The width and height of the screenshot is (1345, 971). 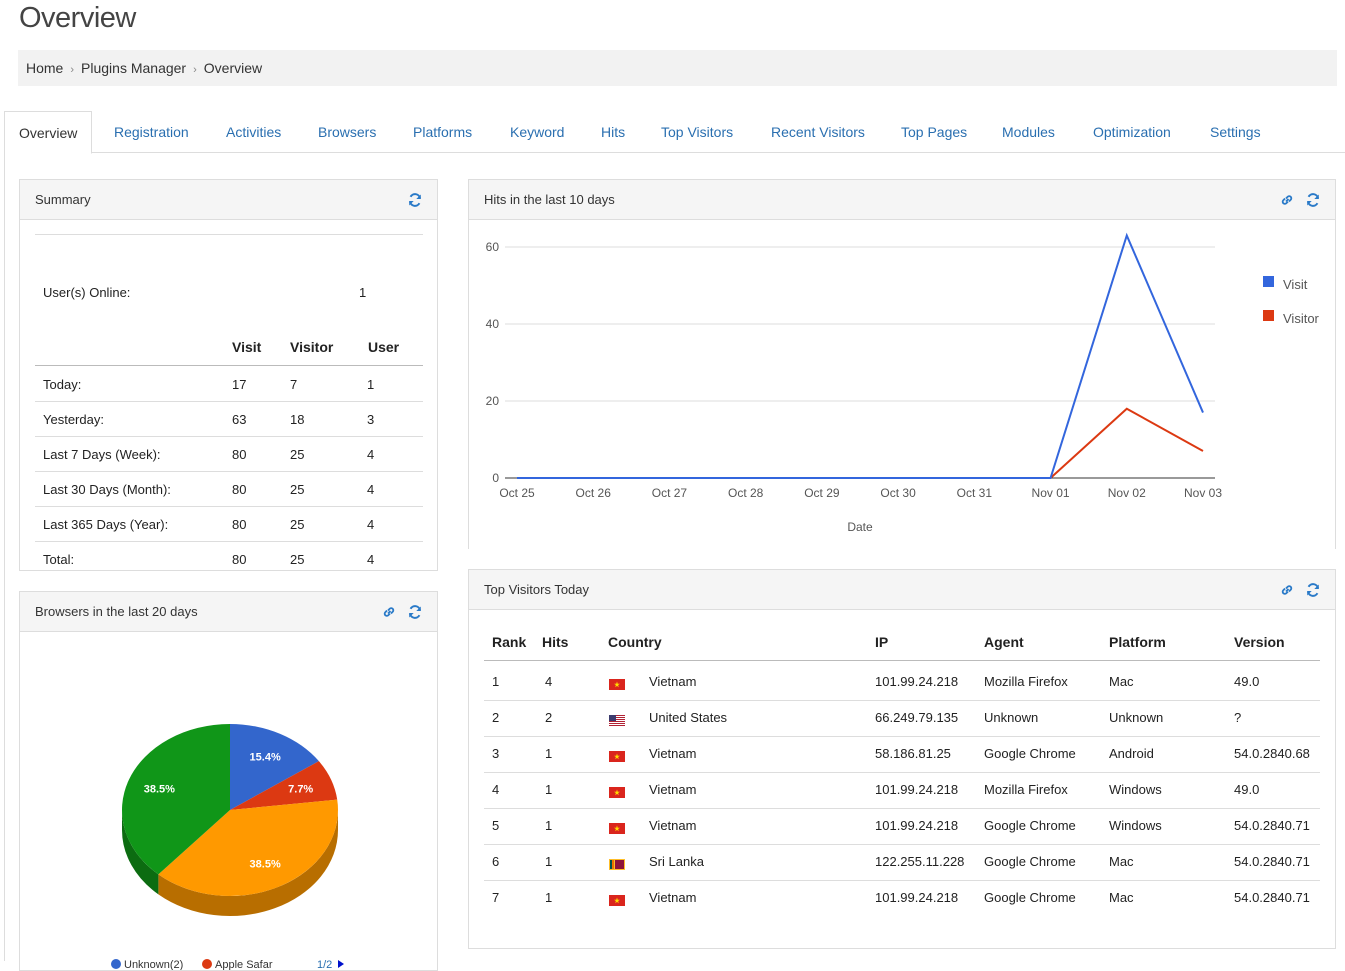 I want to click on content-border, so click(x=4, y=557).